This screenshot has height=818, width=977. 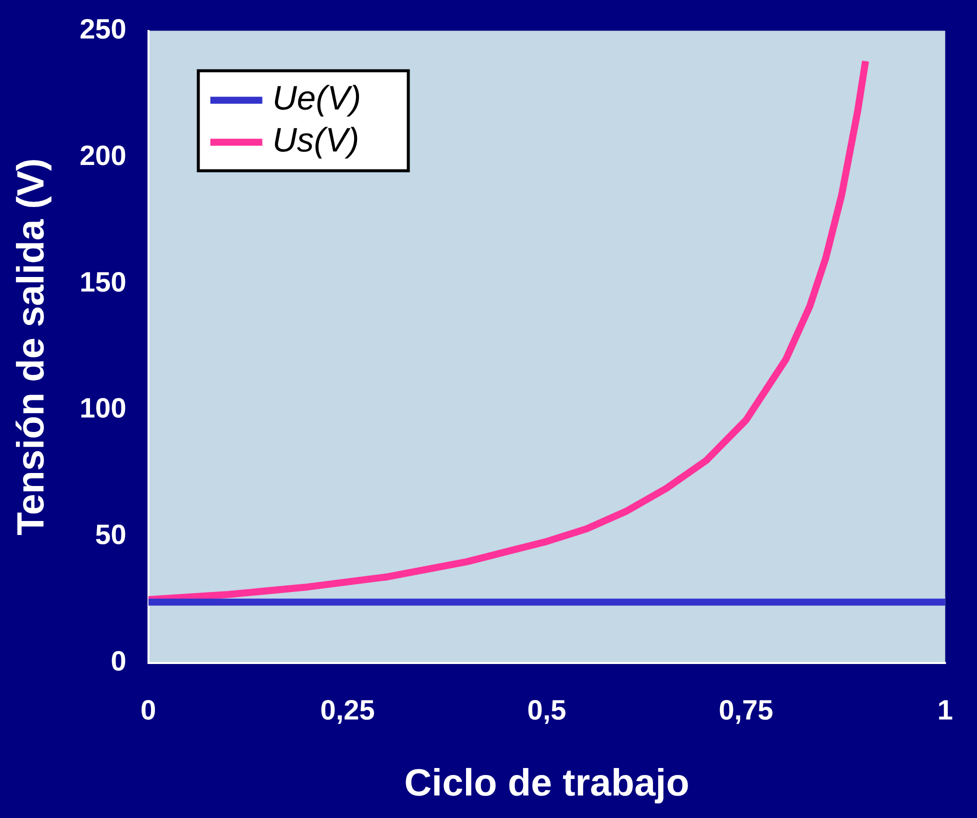 I want to click on y-tick-label: 250, so click(x=103, y=29).